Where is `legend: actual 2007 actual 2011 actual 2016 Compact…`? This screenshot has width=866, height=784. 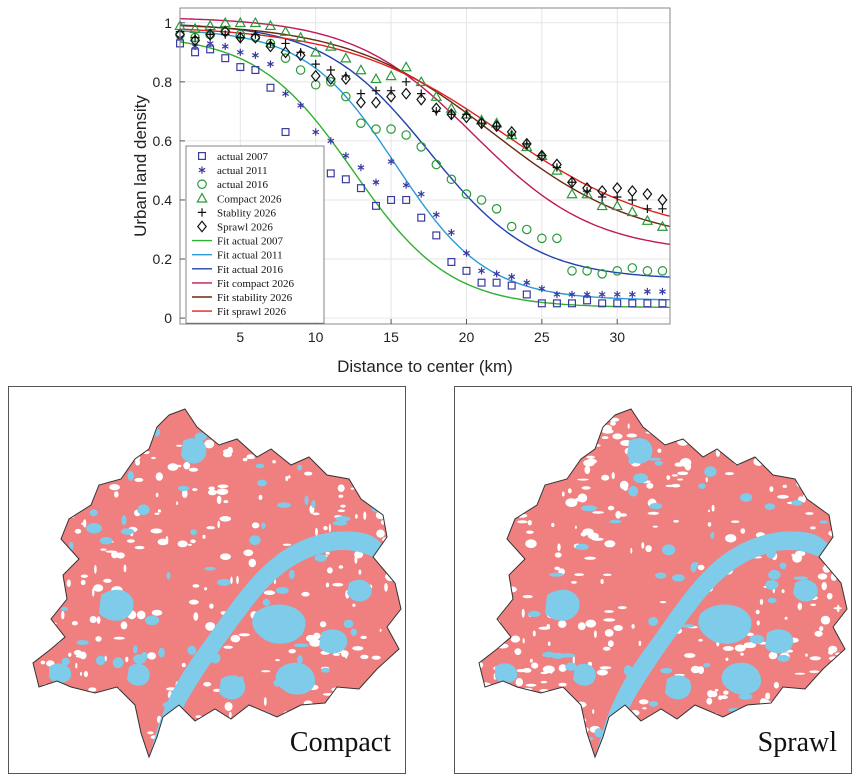
legend: actual 2007 actual 2011 actual 2016 Compact… is located at coordinates (255, 234).